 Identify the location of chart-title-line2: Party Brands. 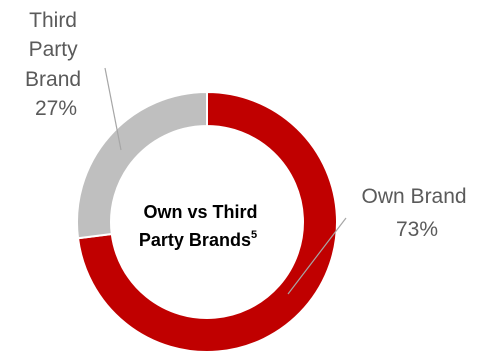
(195, 240).